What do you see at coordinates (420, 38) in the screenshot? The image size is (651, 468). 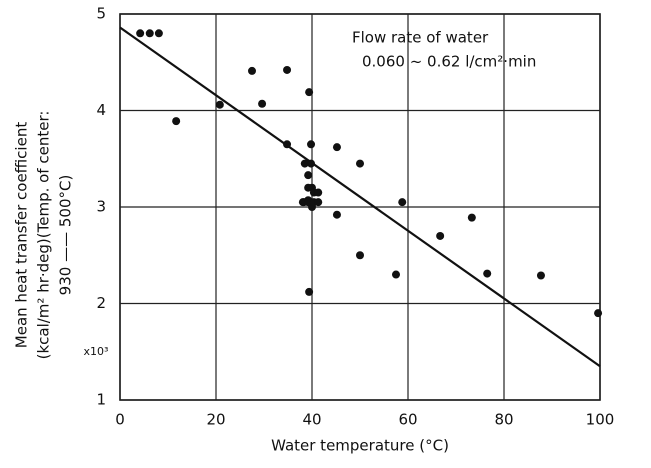 I see `annotation: Flow rate of water` at bounding box center [420, 38].